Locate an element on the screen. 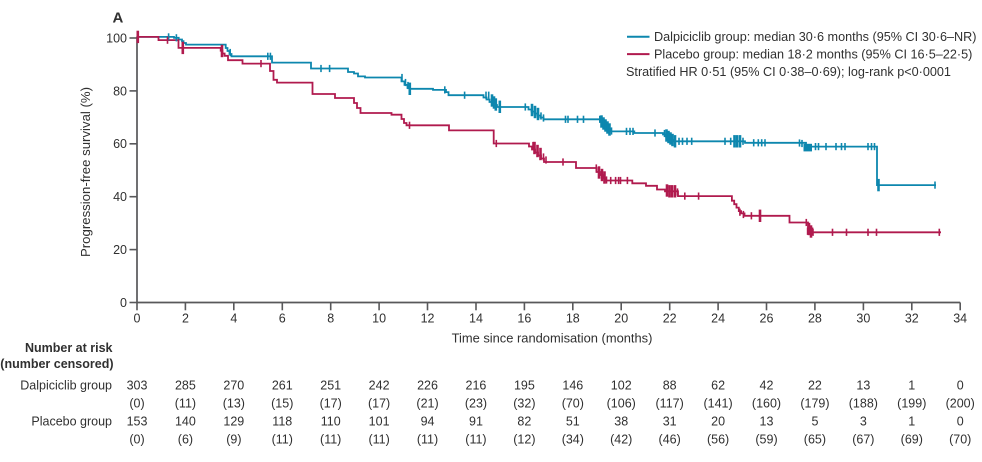 The height and width of the screenshot is (462, 982). svg-text: 242 is located at coordinates (379, 386).